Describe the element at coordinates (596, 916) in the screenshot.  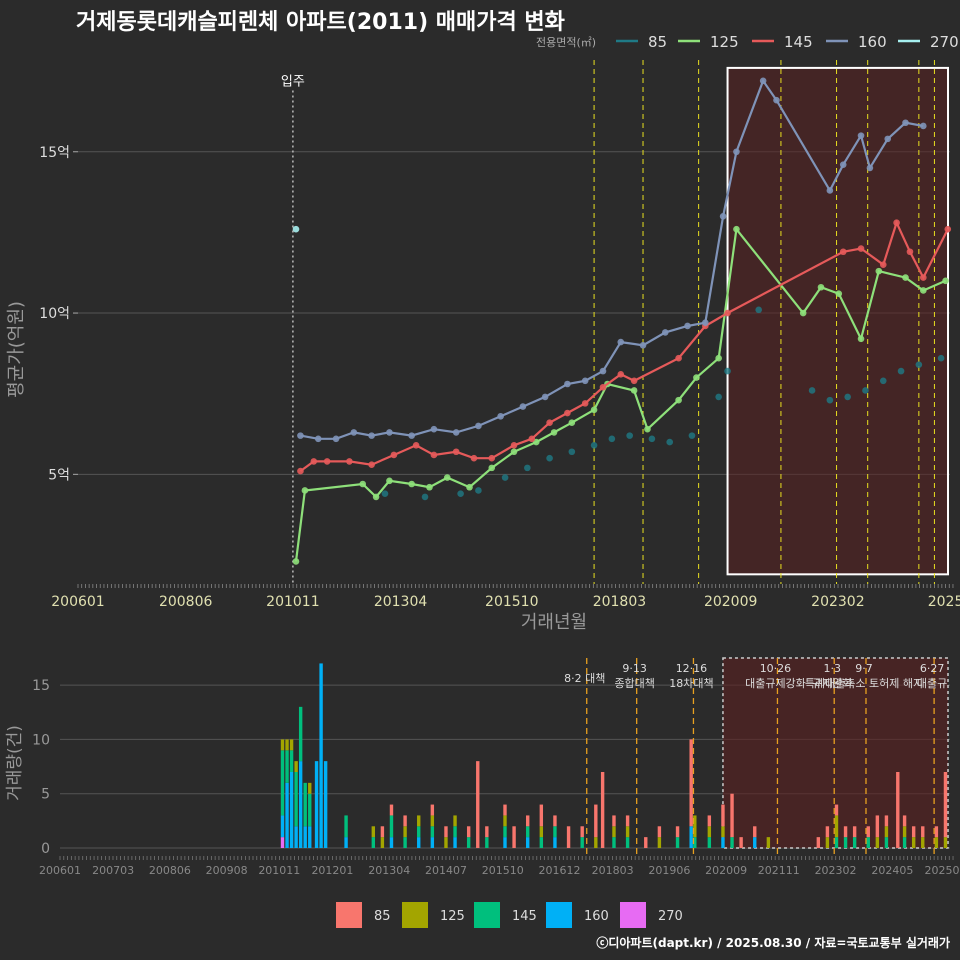
I see `bottom-legend-label-160: 160` at that location.